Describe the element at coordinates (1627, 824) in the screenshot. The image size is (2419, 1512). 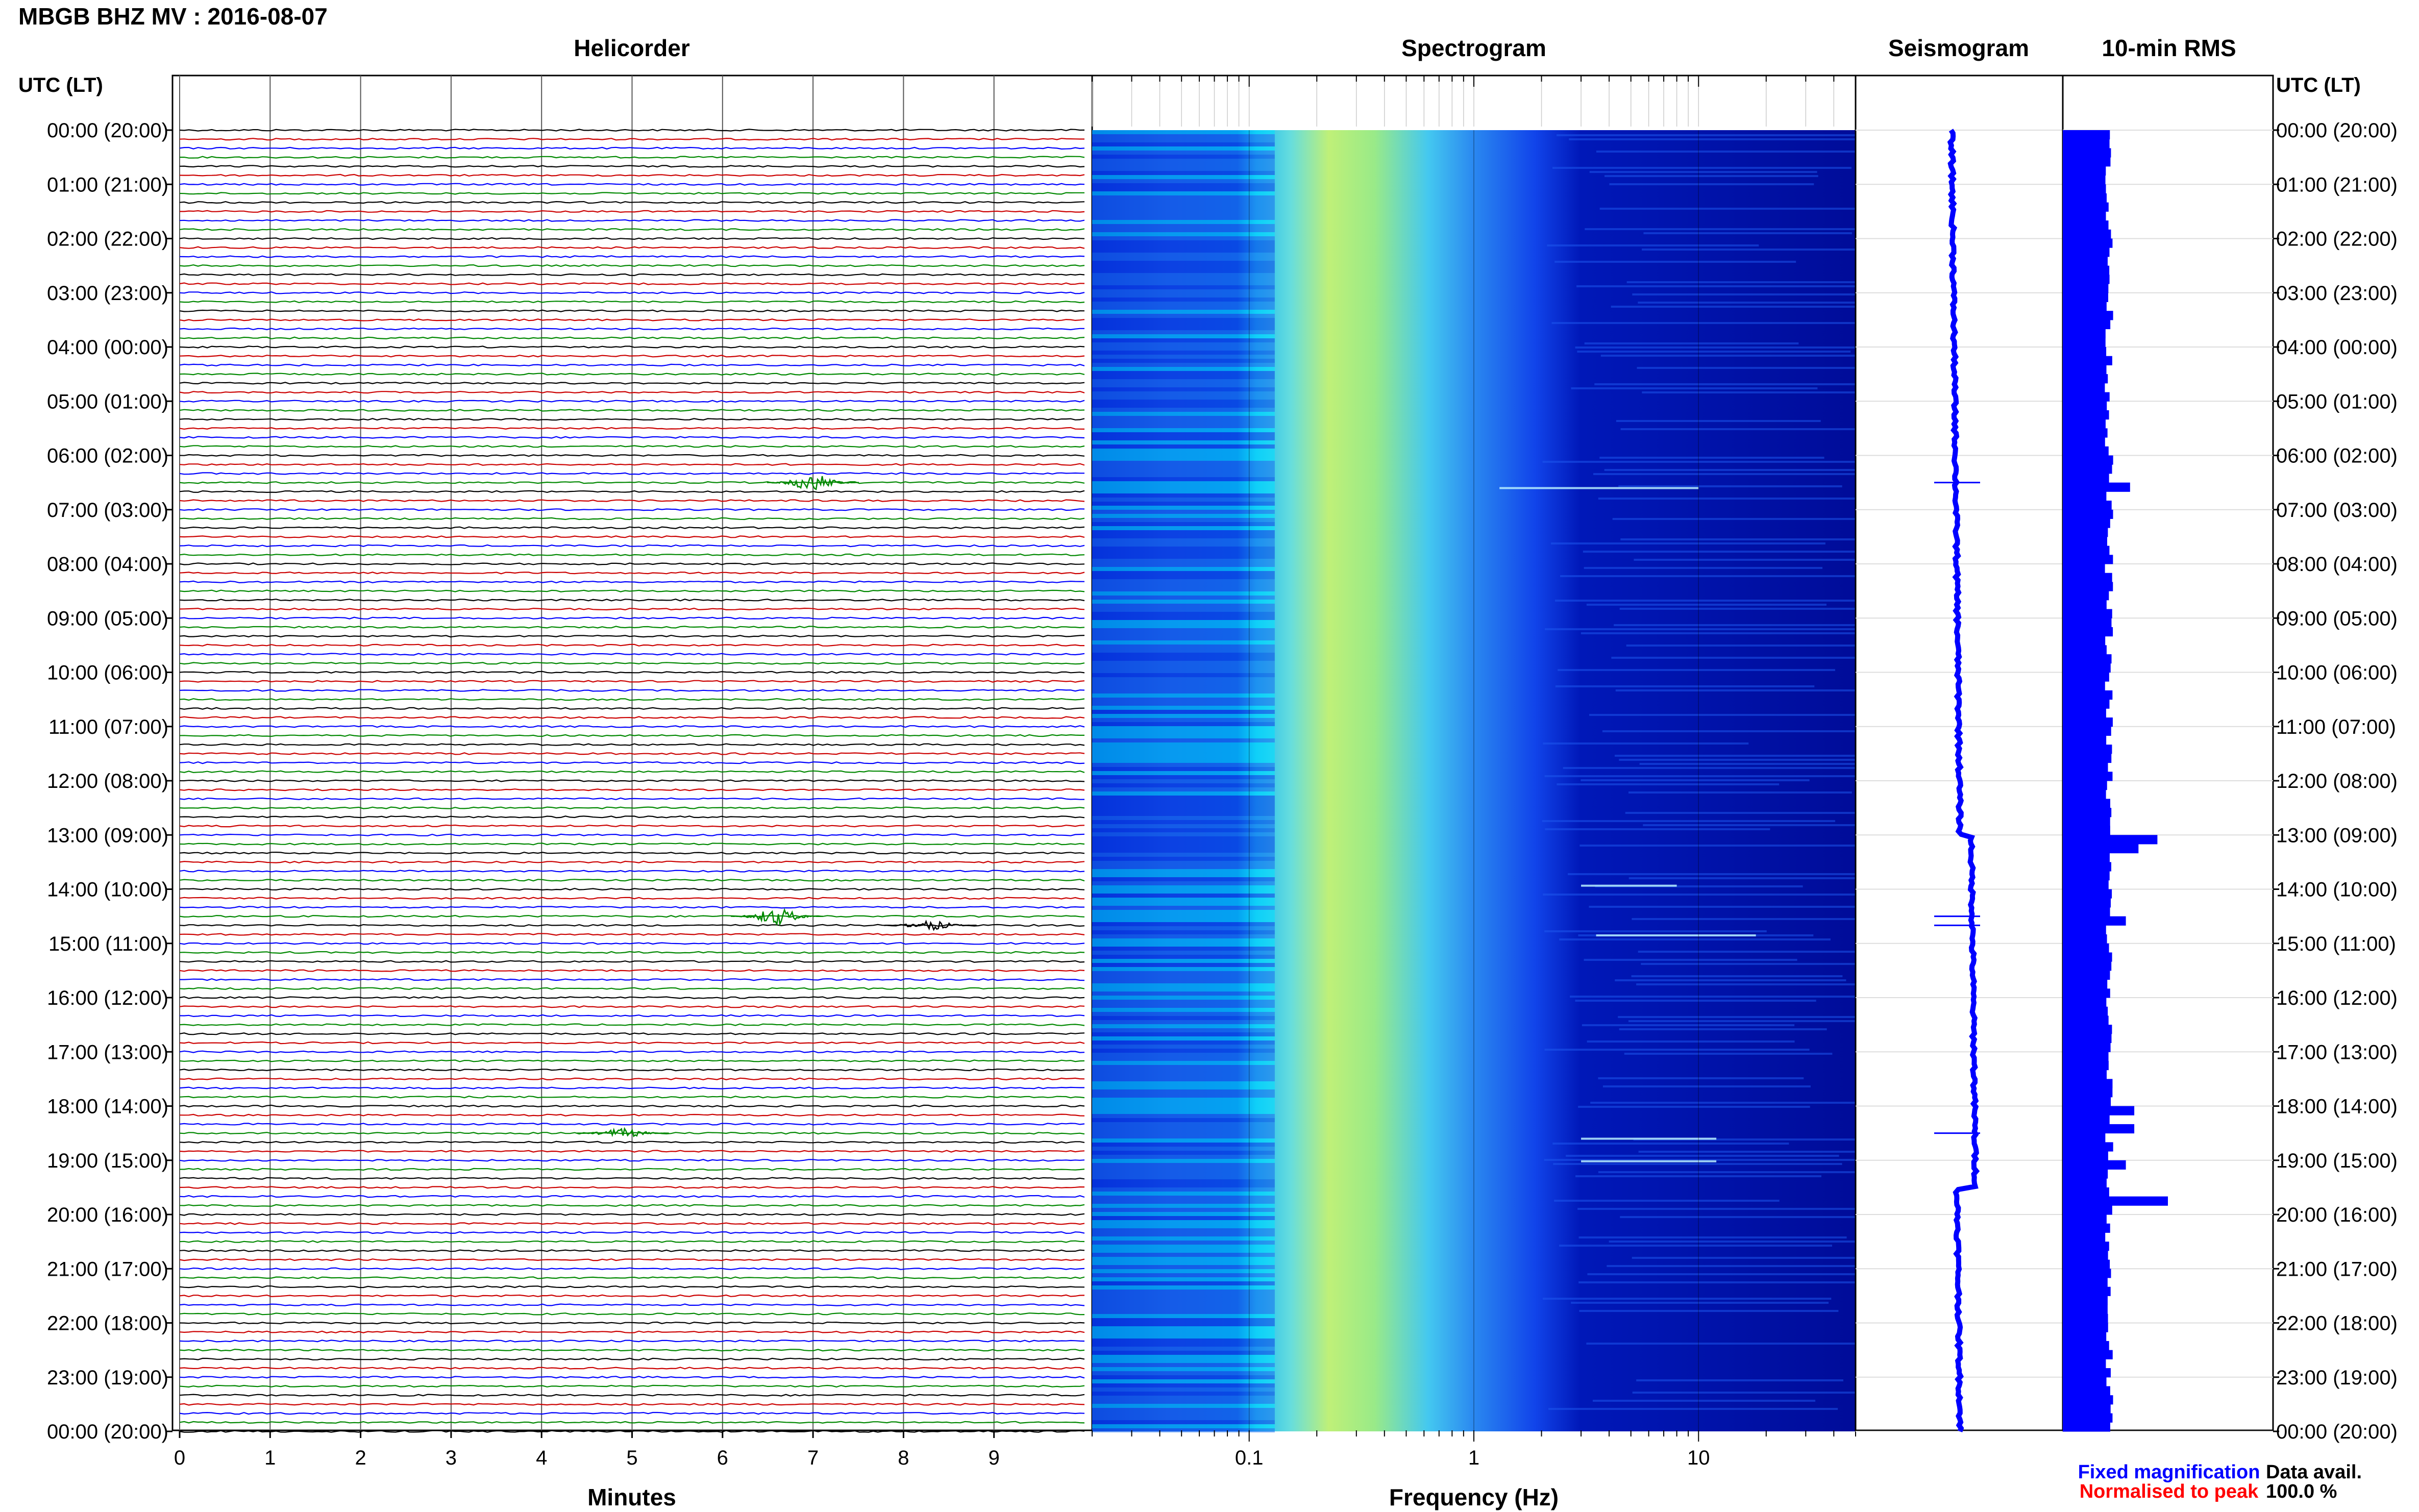
I see `spectrogram-spectral-lines` at that location.